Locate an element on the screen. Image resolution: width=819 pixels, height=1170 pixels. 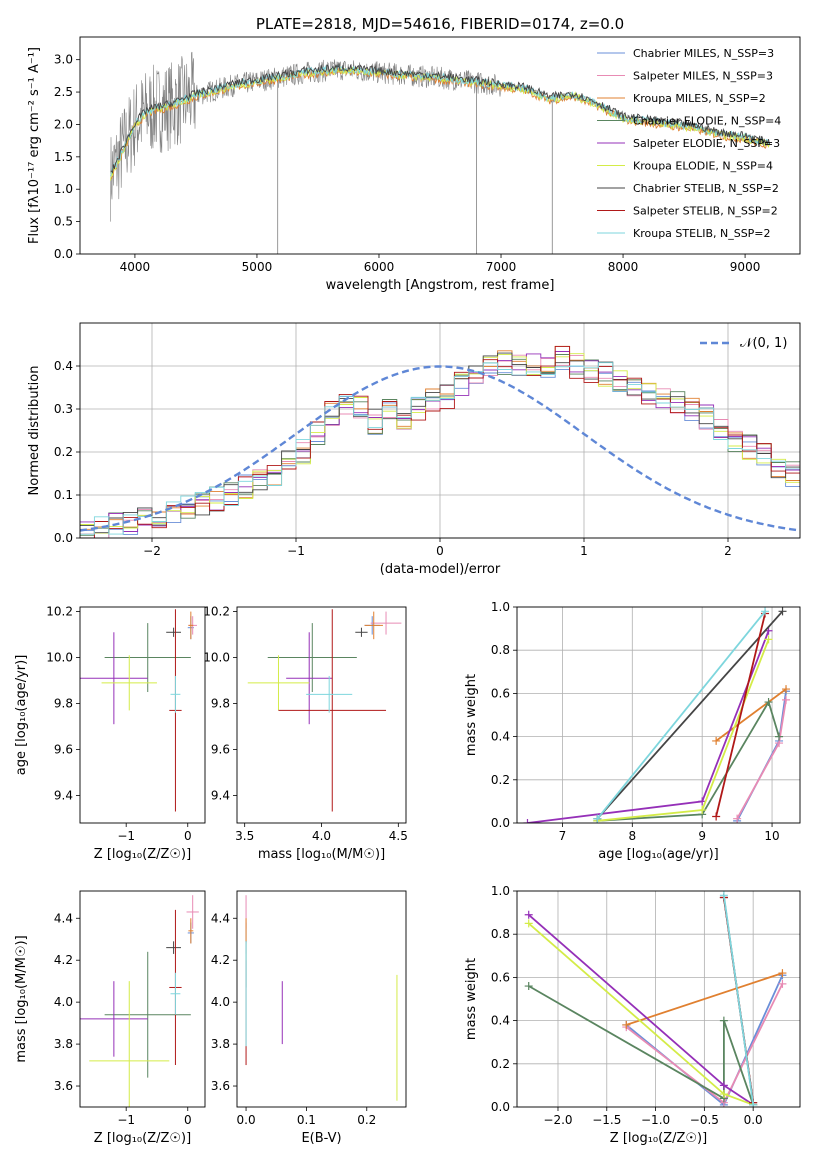
y-tick-label: 1.5 is located at coordinates (63, 157).